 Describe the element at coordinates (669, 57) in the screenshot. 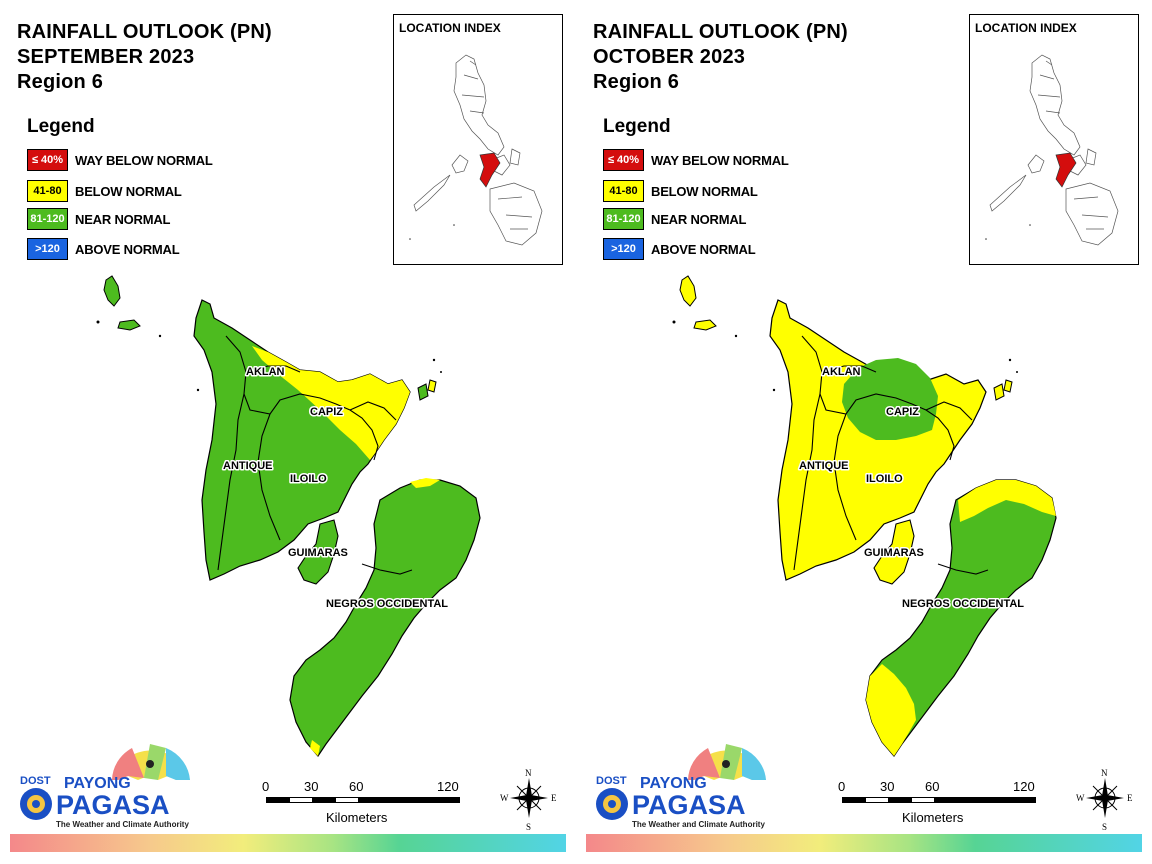

I see `title-line-2: OCTOBER 2023` at that location.